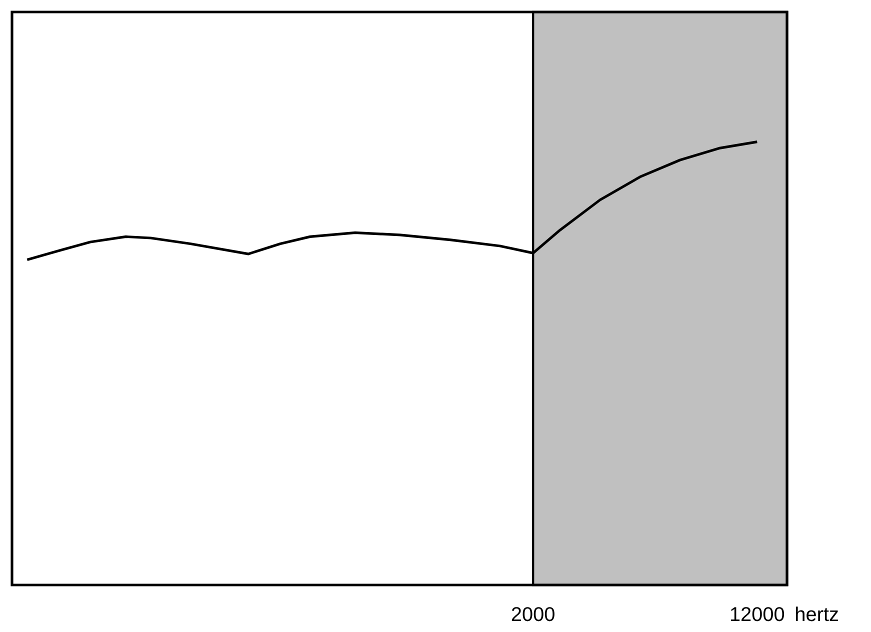  Describe the element at coordinates (533, 614) in the screenshot. I see `x-tick-label: 2000` at that location.